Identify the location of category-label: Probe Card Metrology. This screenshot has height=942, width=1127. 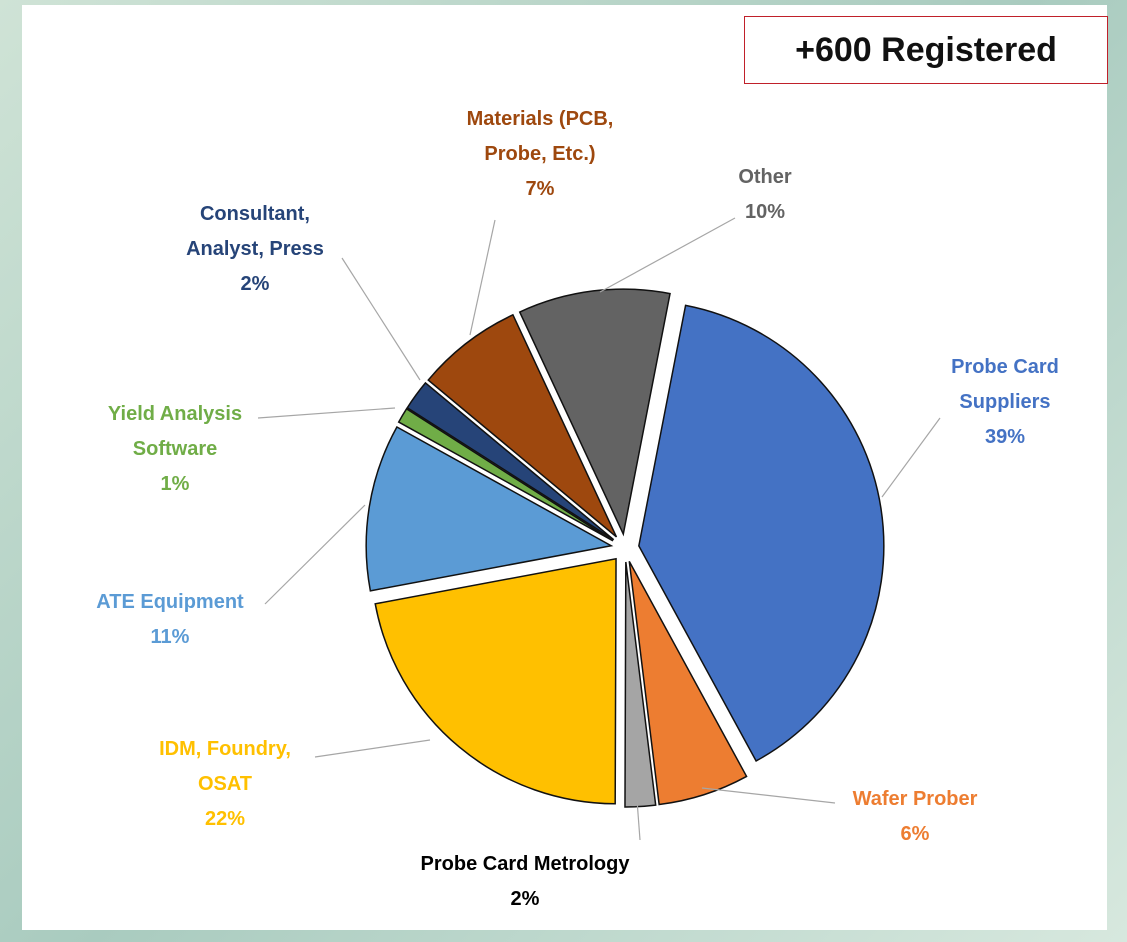
(525, 864).